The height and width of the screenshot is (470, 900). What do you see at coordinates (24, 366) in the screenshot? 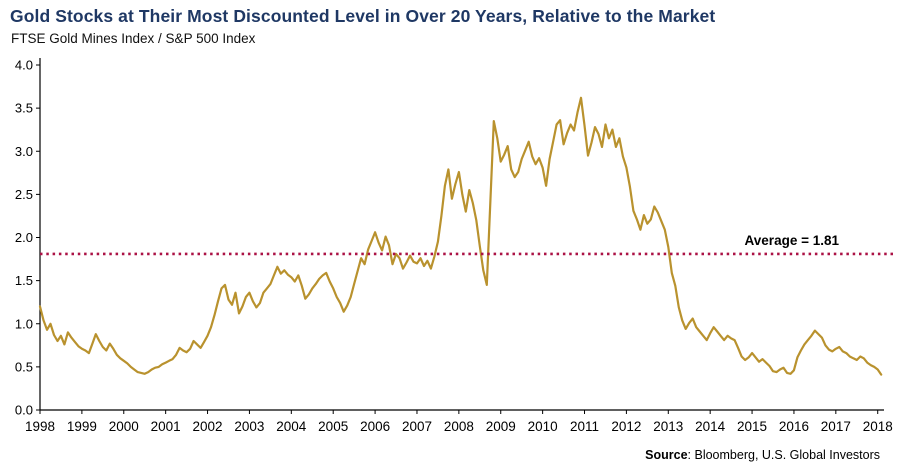
I see `y-axis-label: 0.5` at bounding box center [24, 366].